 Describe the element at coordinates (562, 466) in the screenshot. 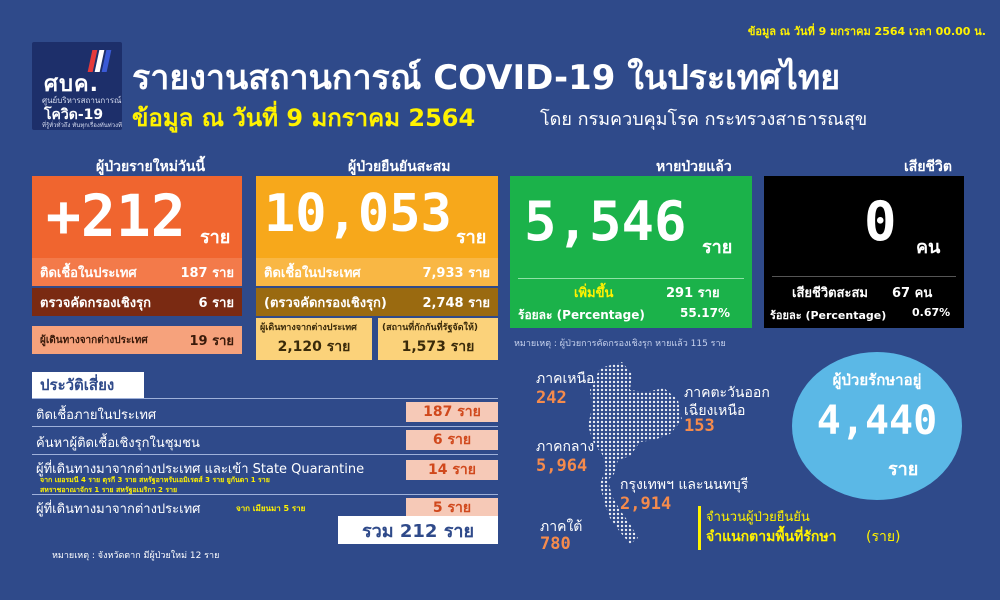

I see `region-central-value: 5,964` at that location.